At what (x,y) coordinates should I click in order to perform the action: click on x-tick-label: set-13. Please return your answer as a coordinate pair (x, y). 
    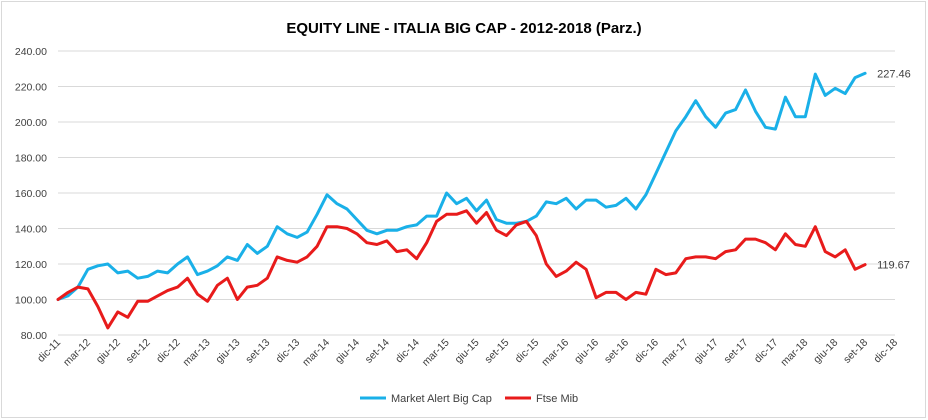
    Looking at the image, I should click on (257, 351).